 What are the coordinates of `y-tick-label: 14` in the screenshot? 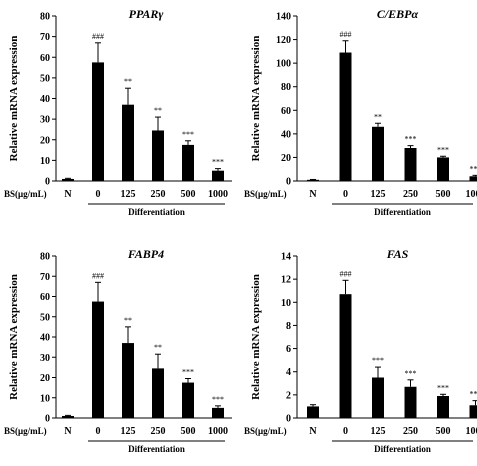 It's located at (286, 257).